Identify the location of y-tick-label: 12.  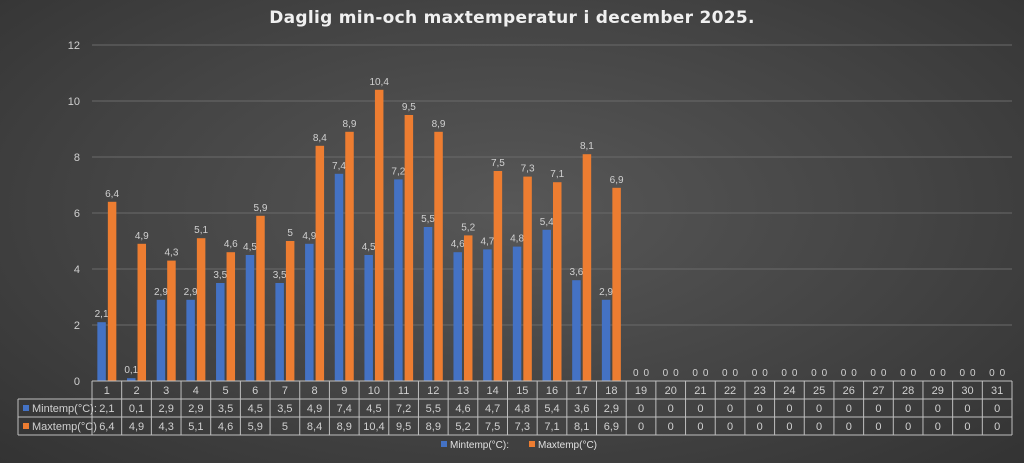
(74, 46).